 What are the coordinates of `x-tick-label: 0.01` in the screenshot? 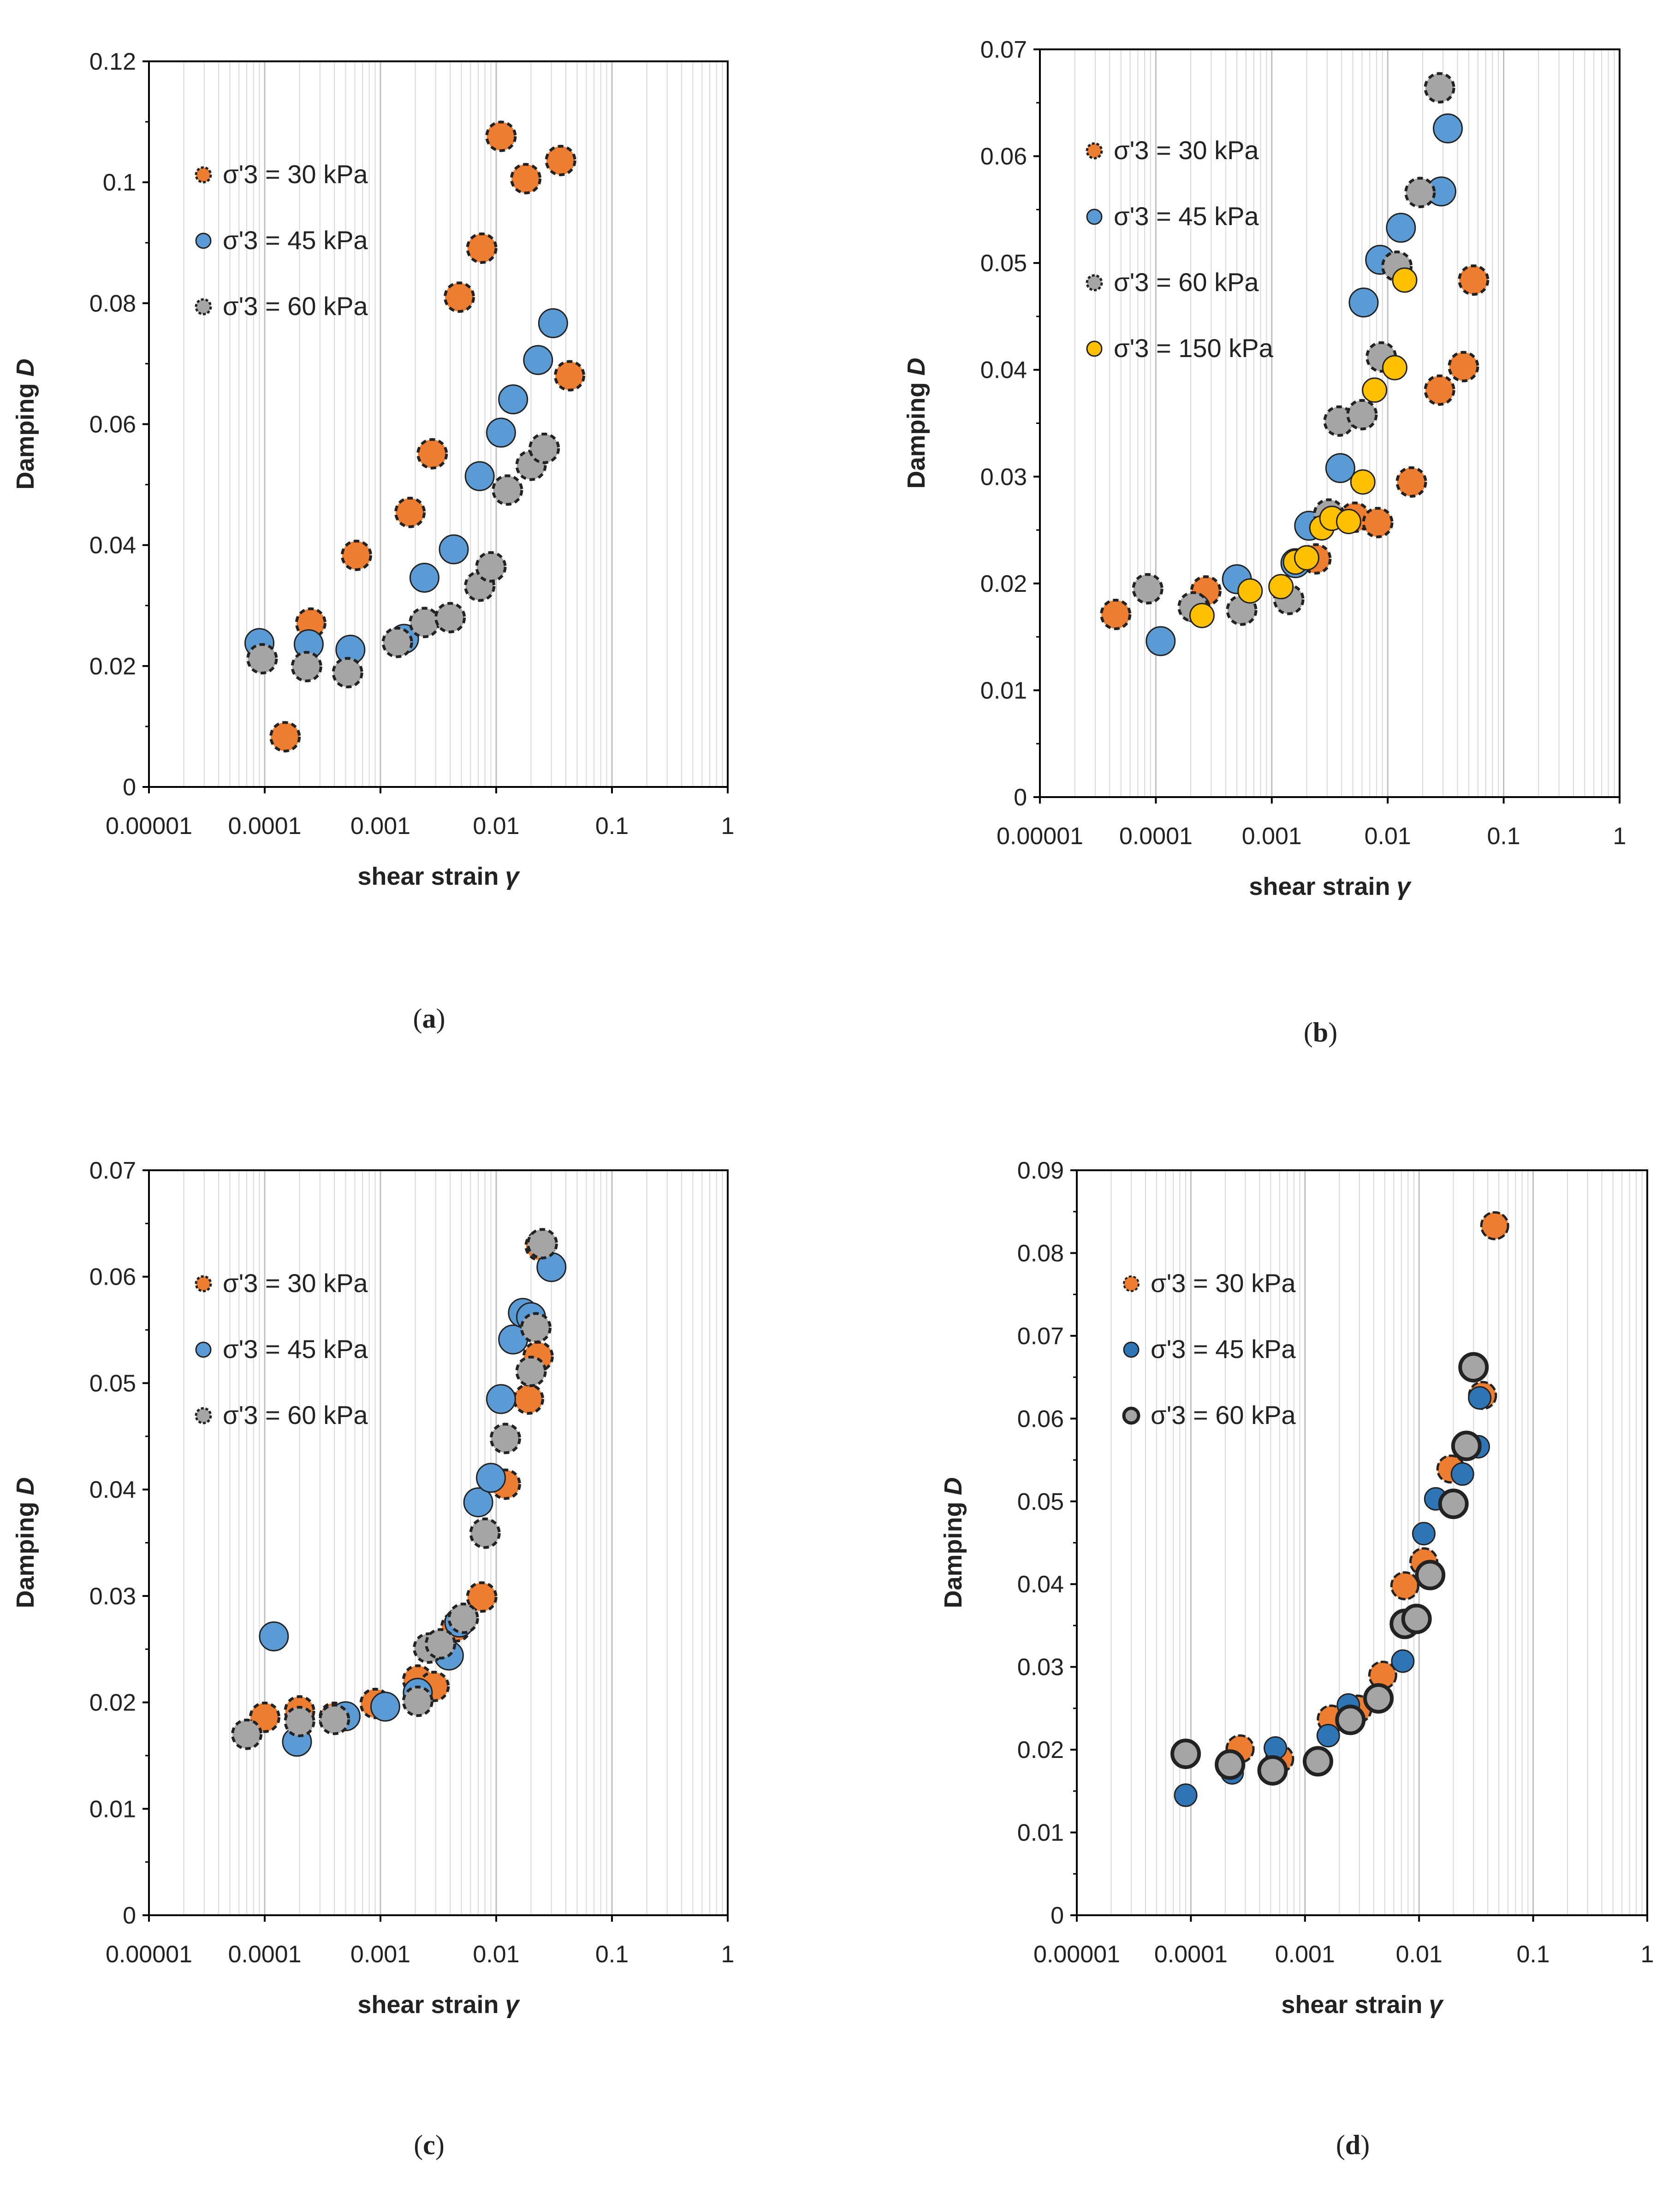 It's located at (1388, 836).